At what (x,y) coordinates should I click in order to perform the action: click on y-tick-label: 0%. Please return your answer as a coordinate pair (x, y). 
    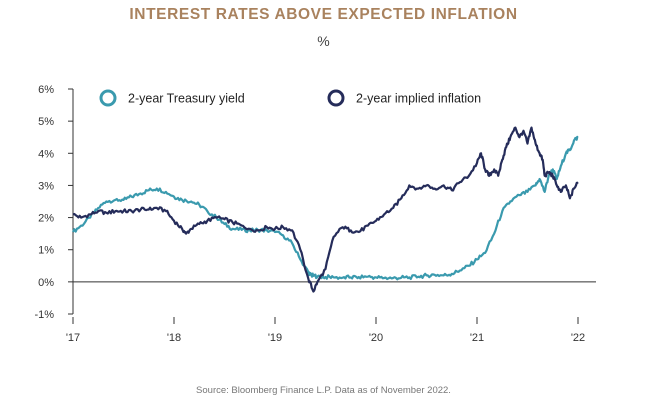
    Looking at the image, I should click on (46, 283).